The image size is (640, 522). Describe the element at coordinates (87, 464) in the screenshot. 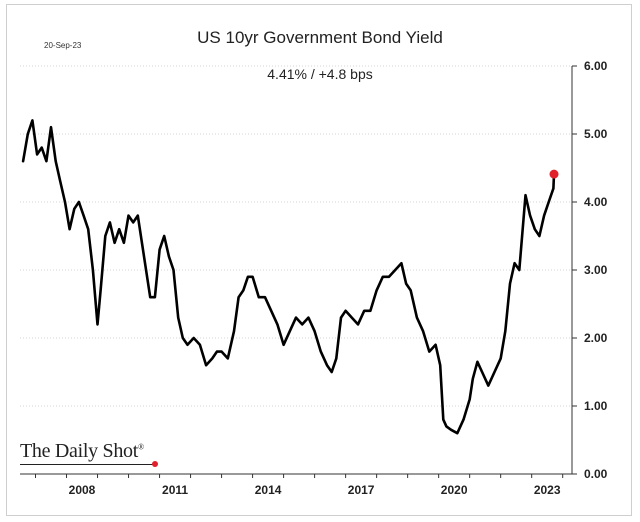

I see `brand-underline` at that location.